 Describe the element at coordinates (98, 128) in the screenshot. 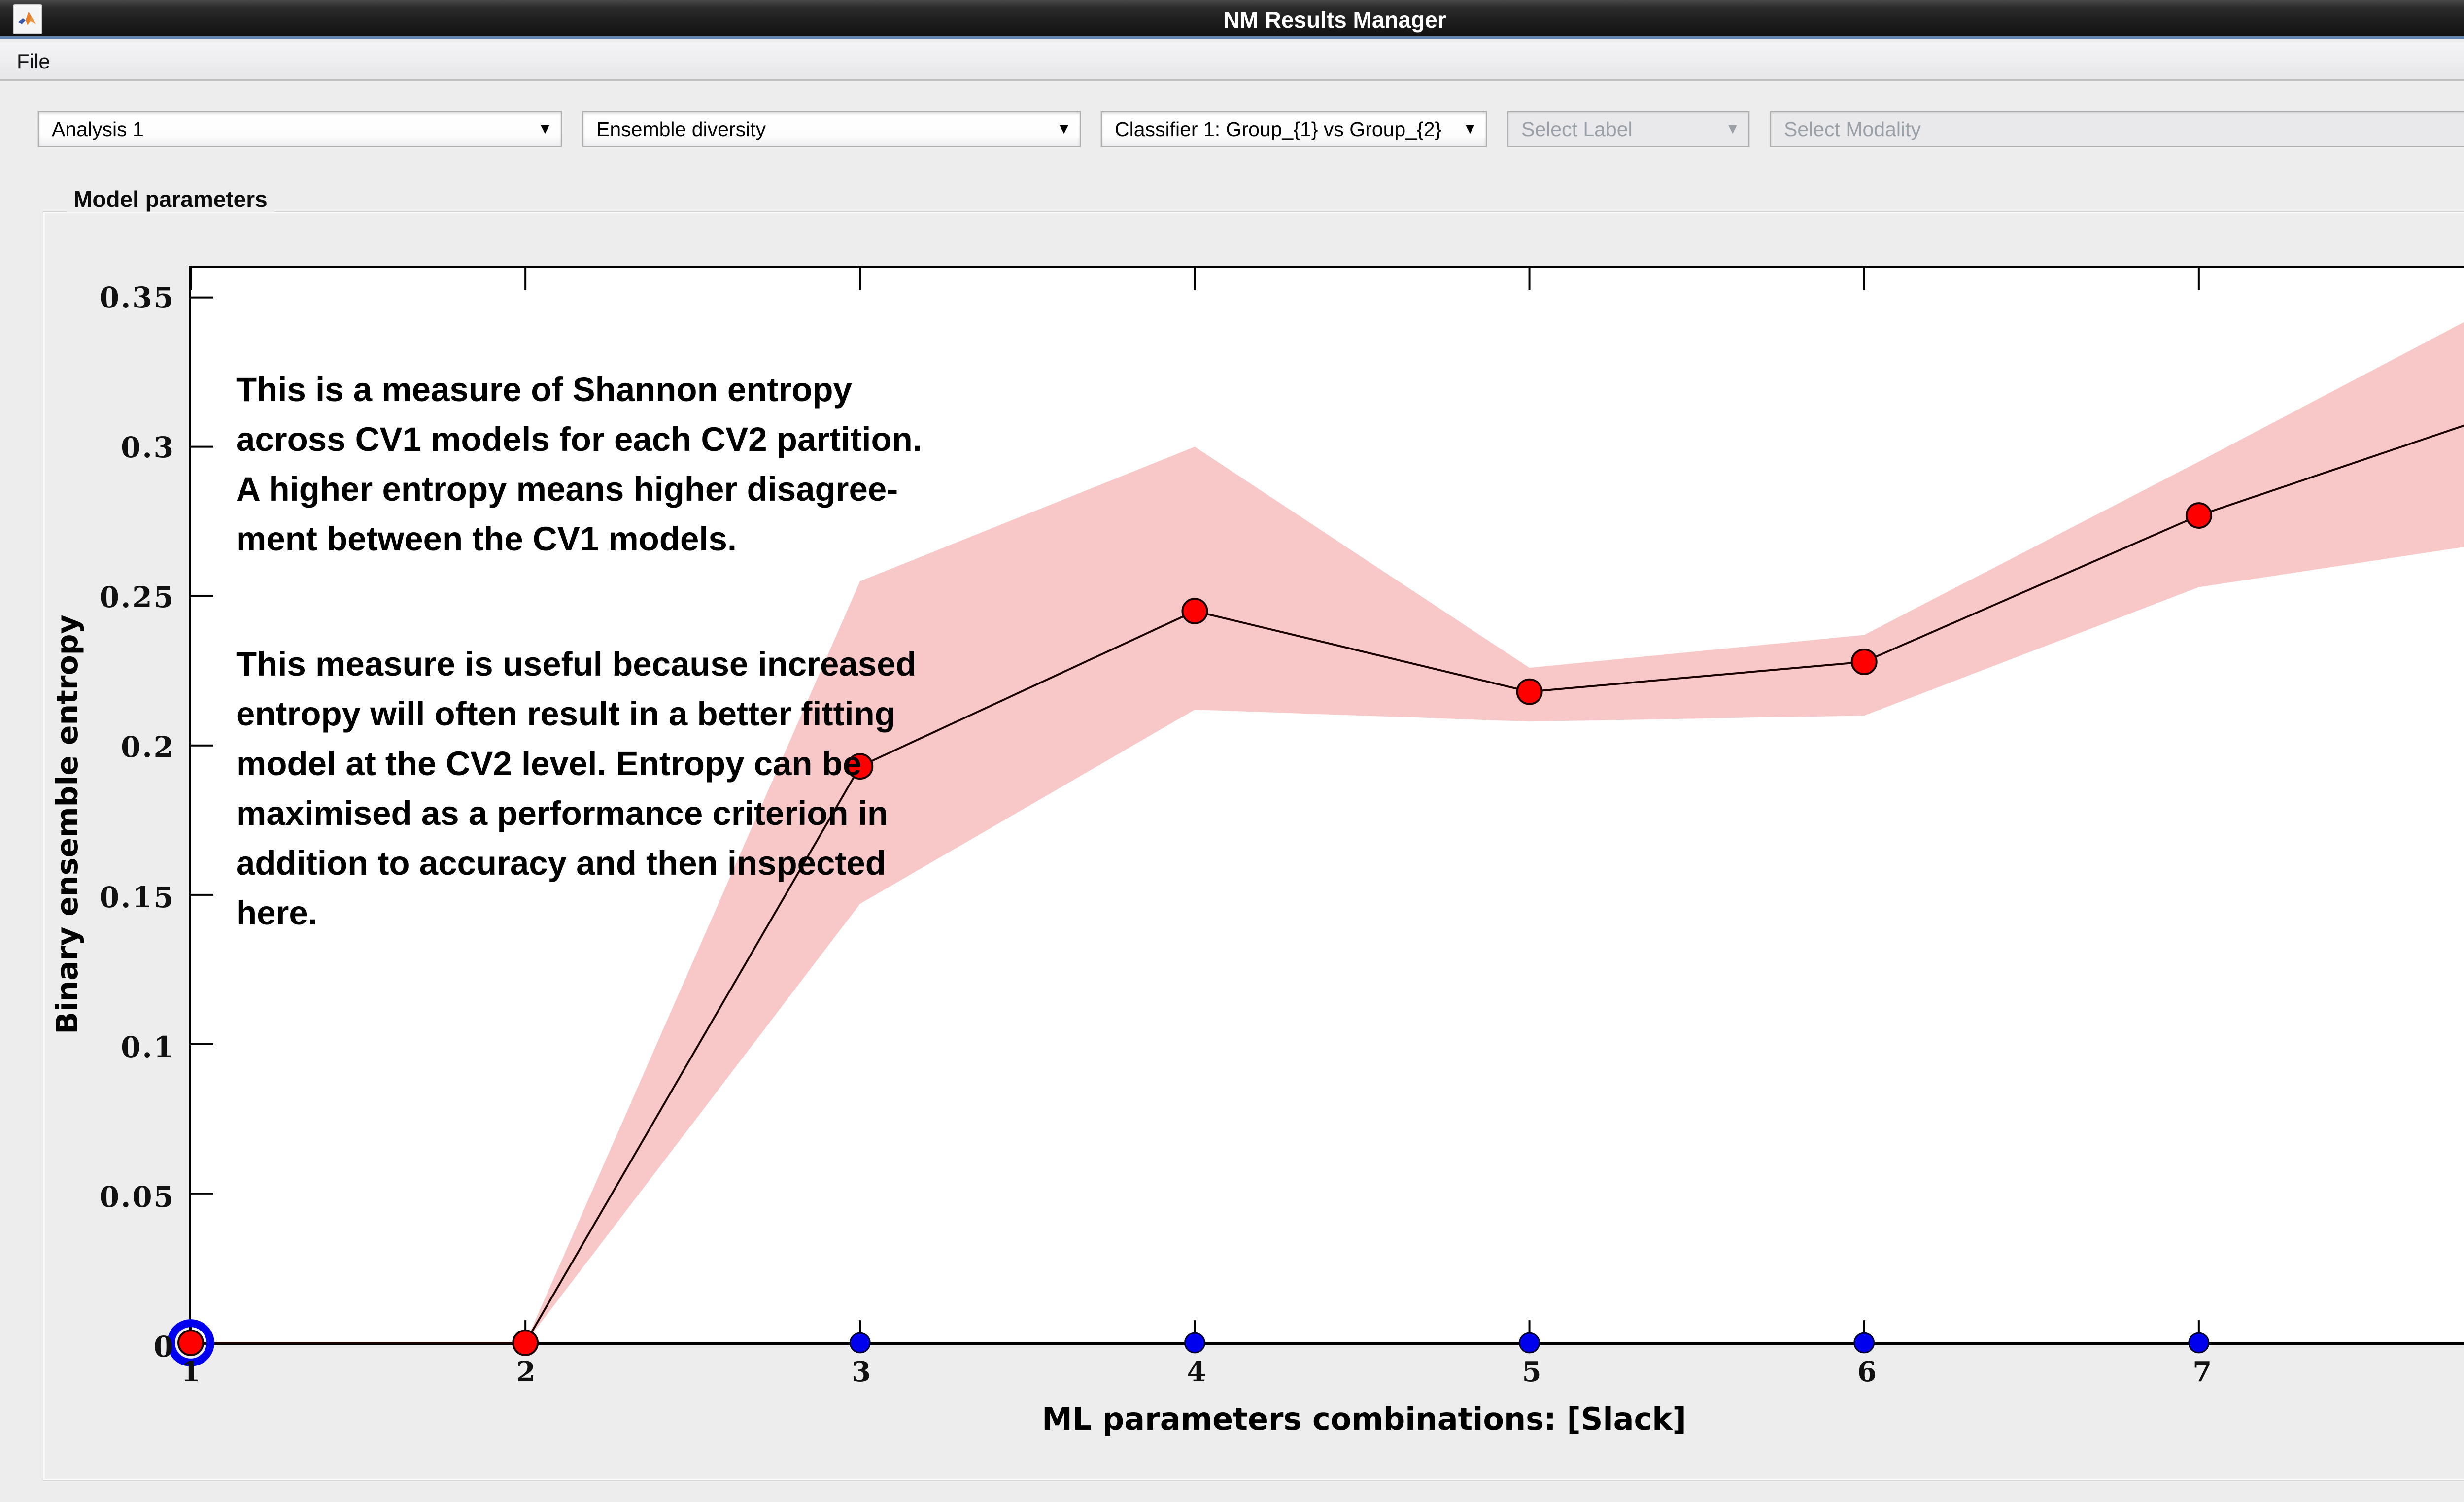

I see `selector-value: Analysis 1` at that location.